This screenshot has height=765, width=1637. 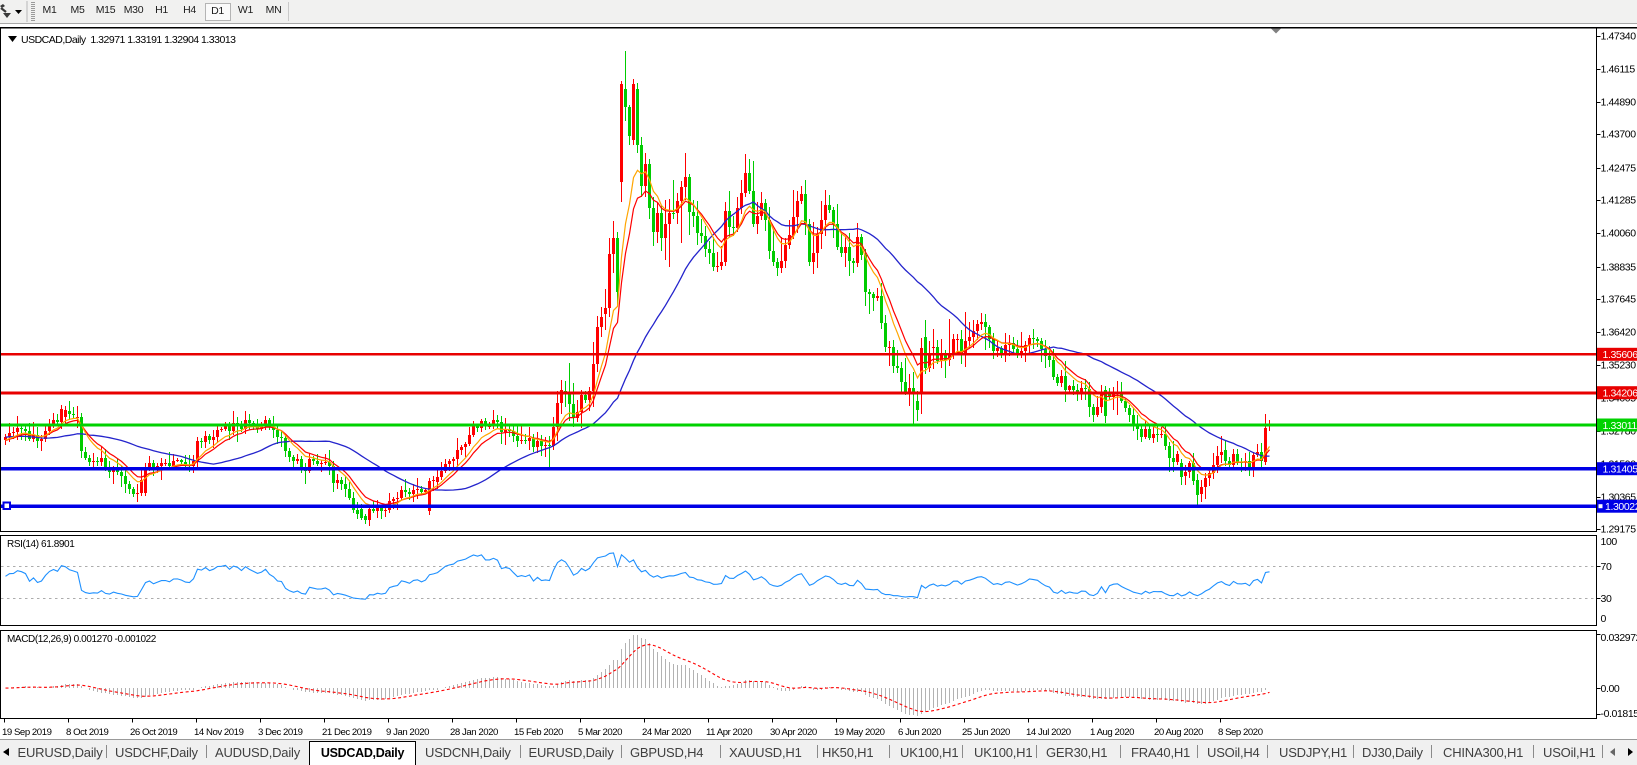 What do you see at coordinates (1609, 542) in the screenshot?
I see `svg-text: 100` at bounding box center [1609, 542].